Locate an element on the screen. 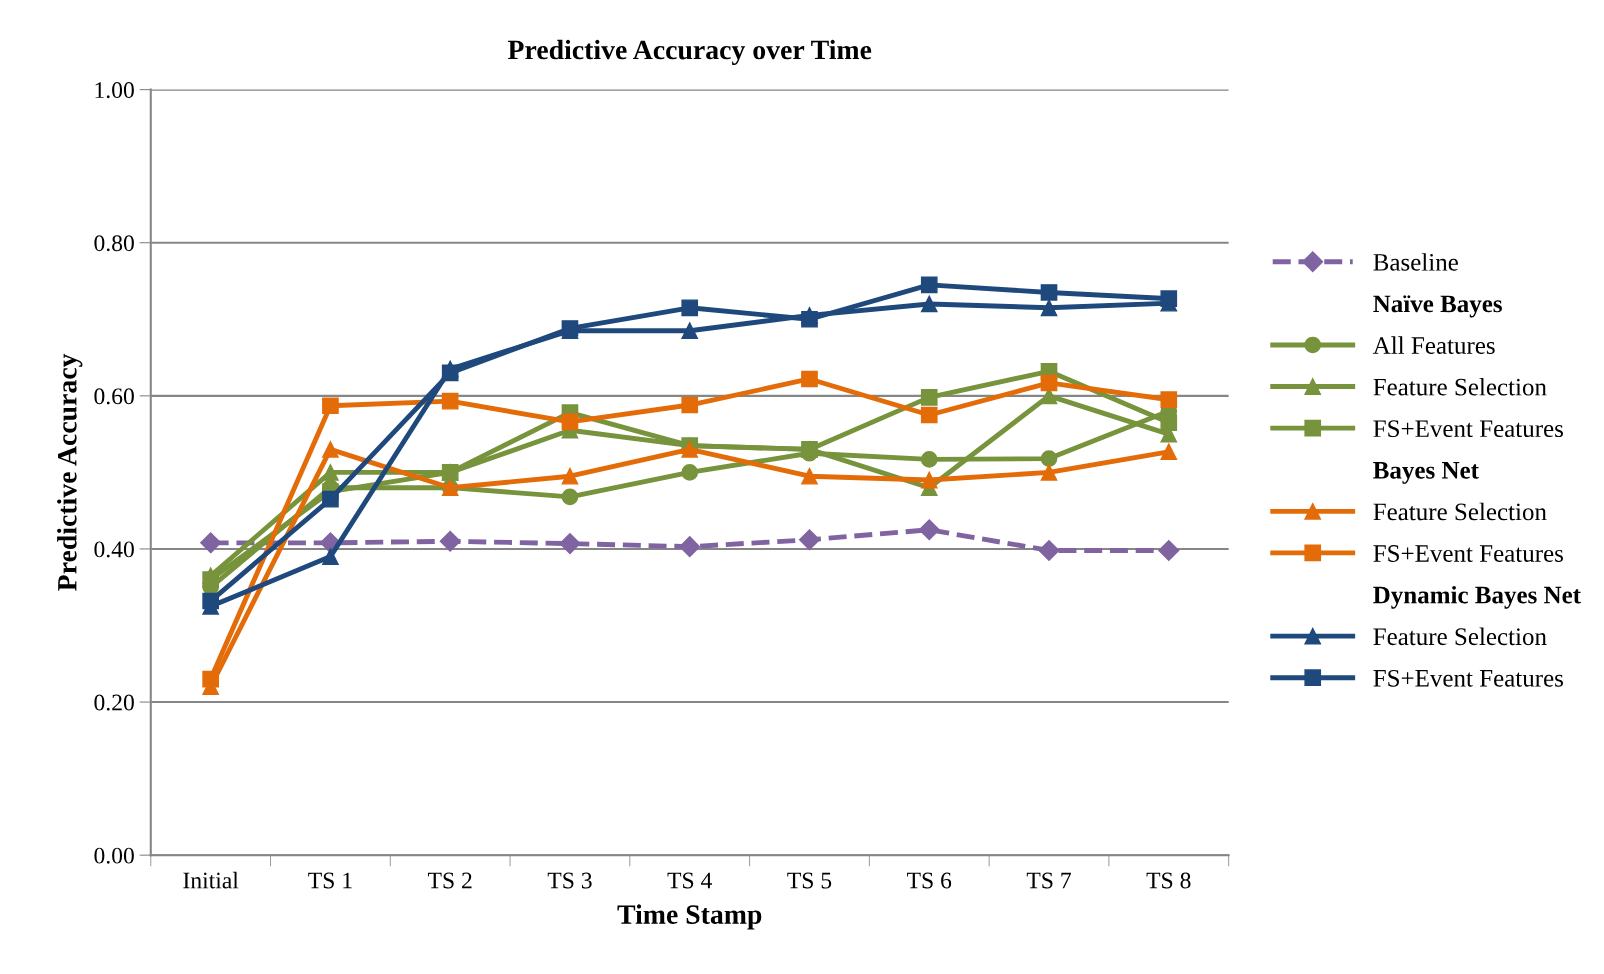 This screenshot has width=1604, height=974. legend-label: Baseline is located at coordinates (1415, 262).